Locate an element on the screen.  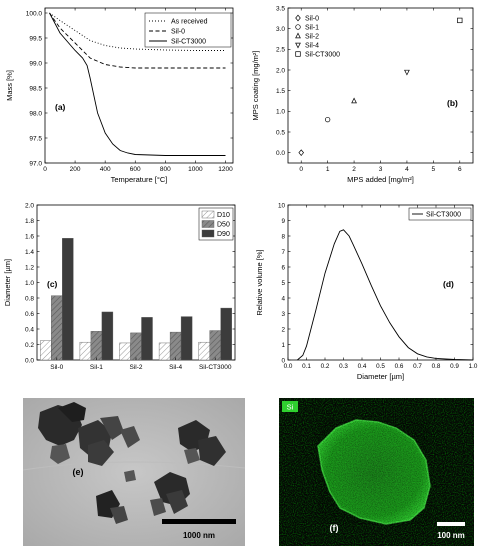
y-tick-label: 2 is located at coordinates (283, 329).